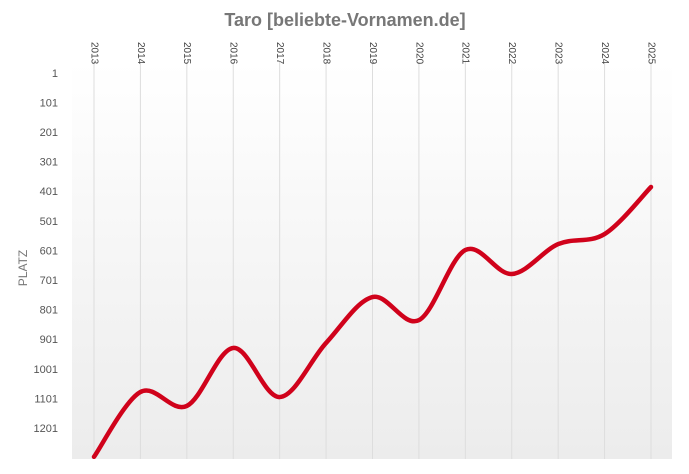 The image size is (689, 474). I want to click on x-tick-label: 2020, so click(418, 53).